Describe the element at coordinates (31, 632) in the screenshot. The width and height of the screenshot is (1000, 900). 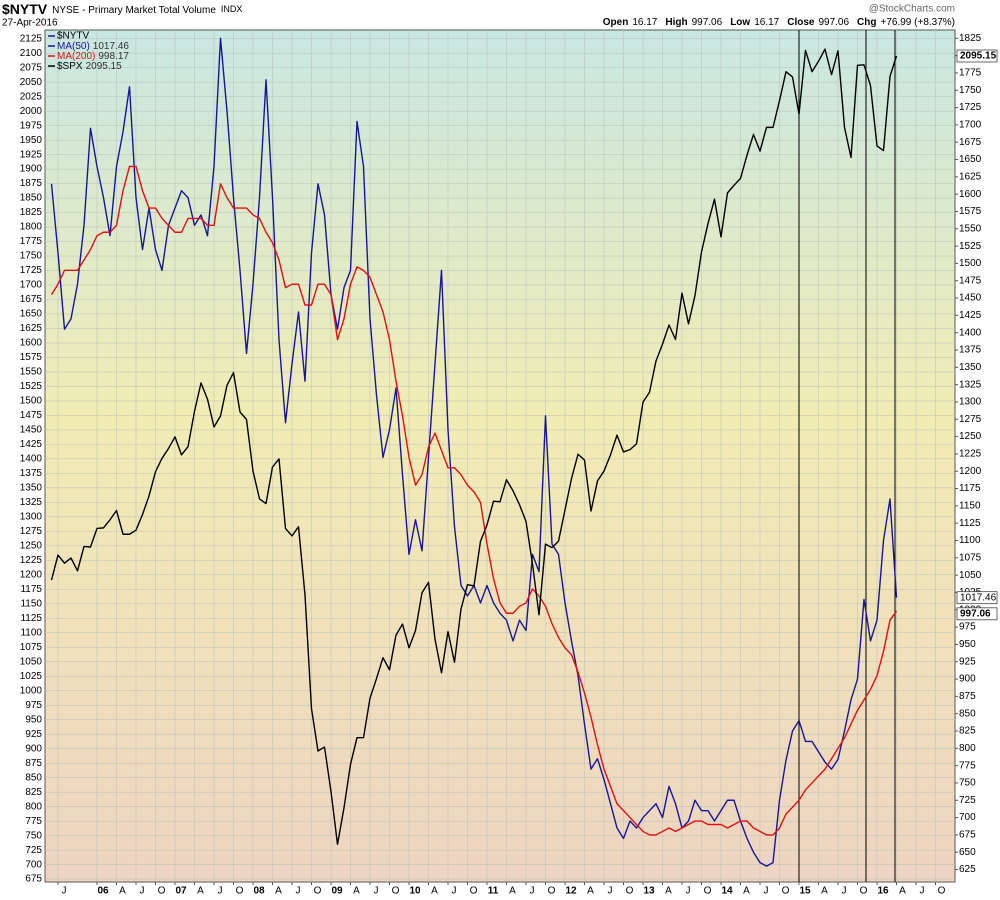
I see `y-tick-label: 1100` at that location.